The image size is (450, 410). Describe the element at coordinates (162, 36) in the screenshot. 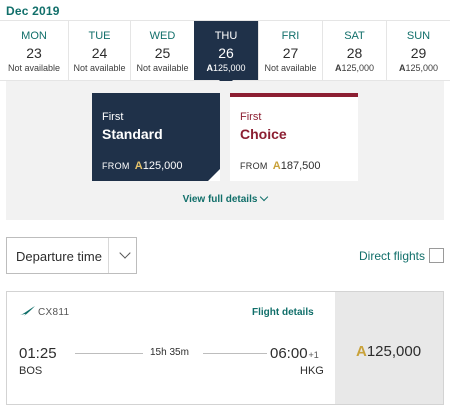

I see `day-of-week: WED` at that location.